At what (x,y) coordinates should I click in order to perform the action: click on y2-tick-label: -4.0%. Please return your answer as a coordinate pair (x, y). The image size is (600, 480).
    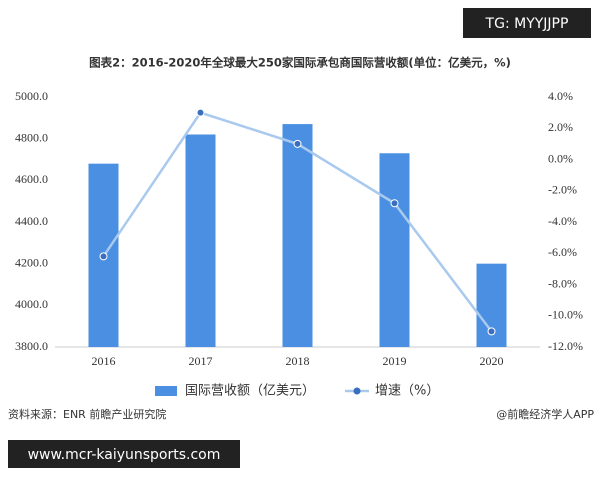
    Looking at the image, I should click on (562, 221).